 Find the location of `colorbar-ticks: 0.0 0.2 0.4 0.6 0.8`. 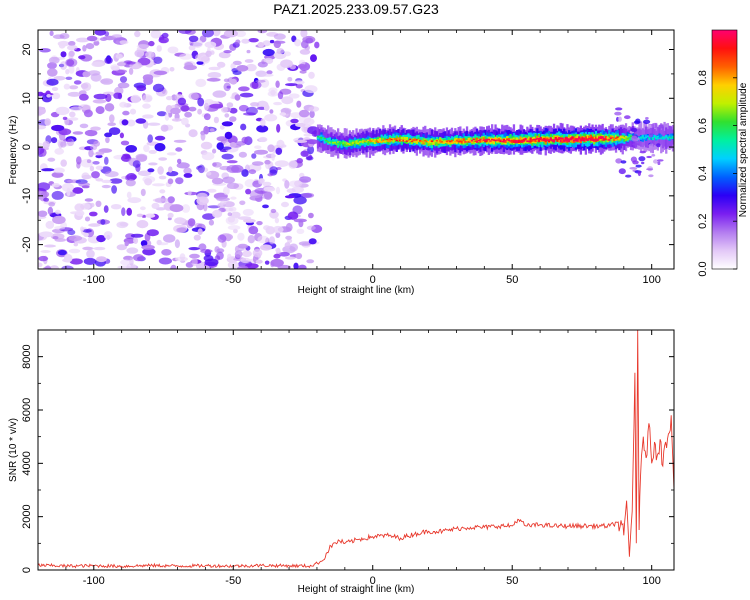

colorbar-ticks: 0.0 0.2 0.4 0.6 0.8 is located at coordinates (717, 173).